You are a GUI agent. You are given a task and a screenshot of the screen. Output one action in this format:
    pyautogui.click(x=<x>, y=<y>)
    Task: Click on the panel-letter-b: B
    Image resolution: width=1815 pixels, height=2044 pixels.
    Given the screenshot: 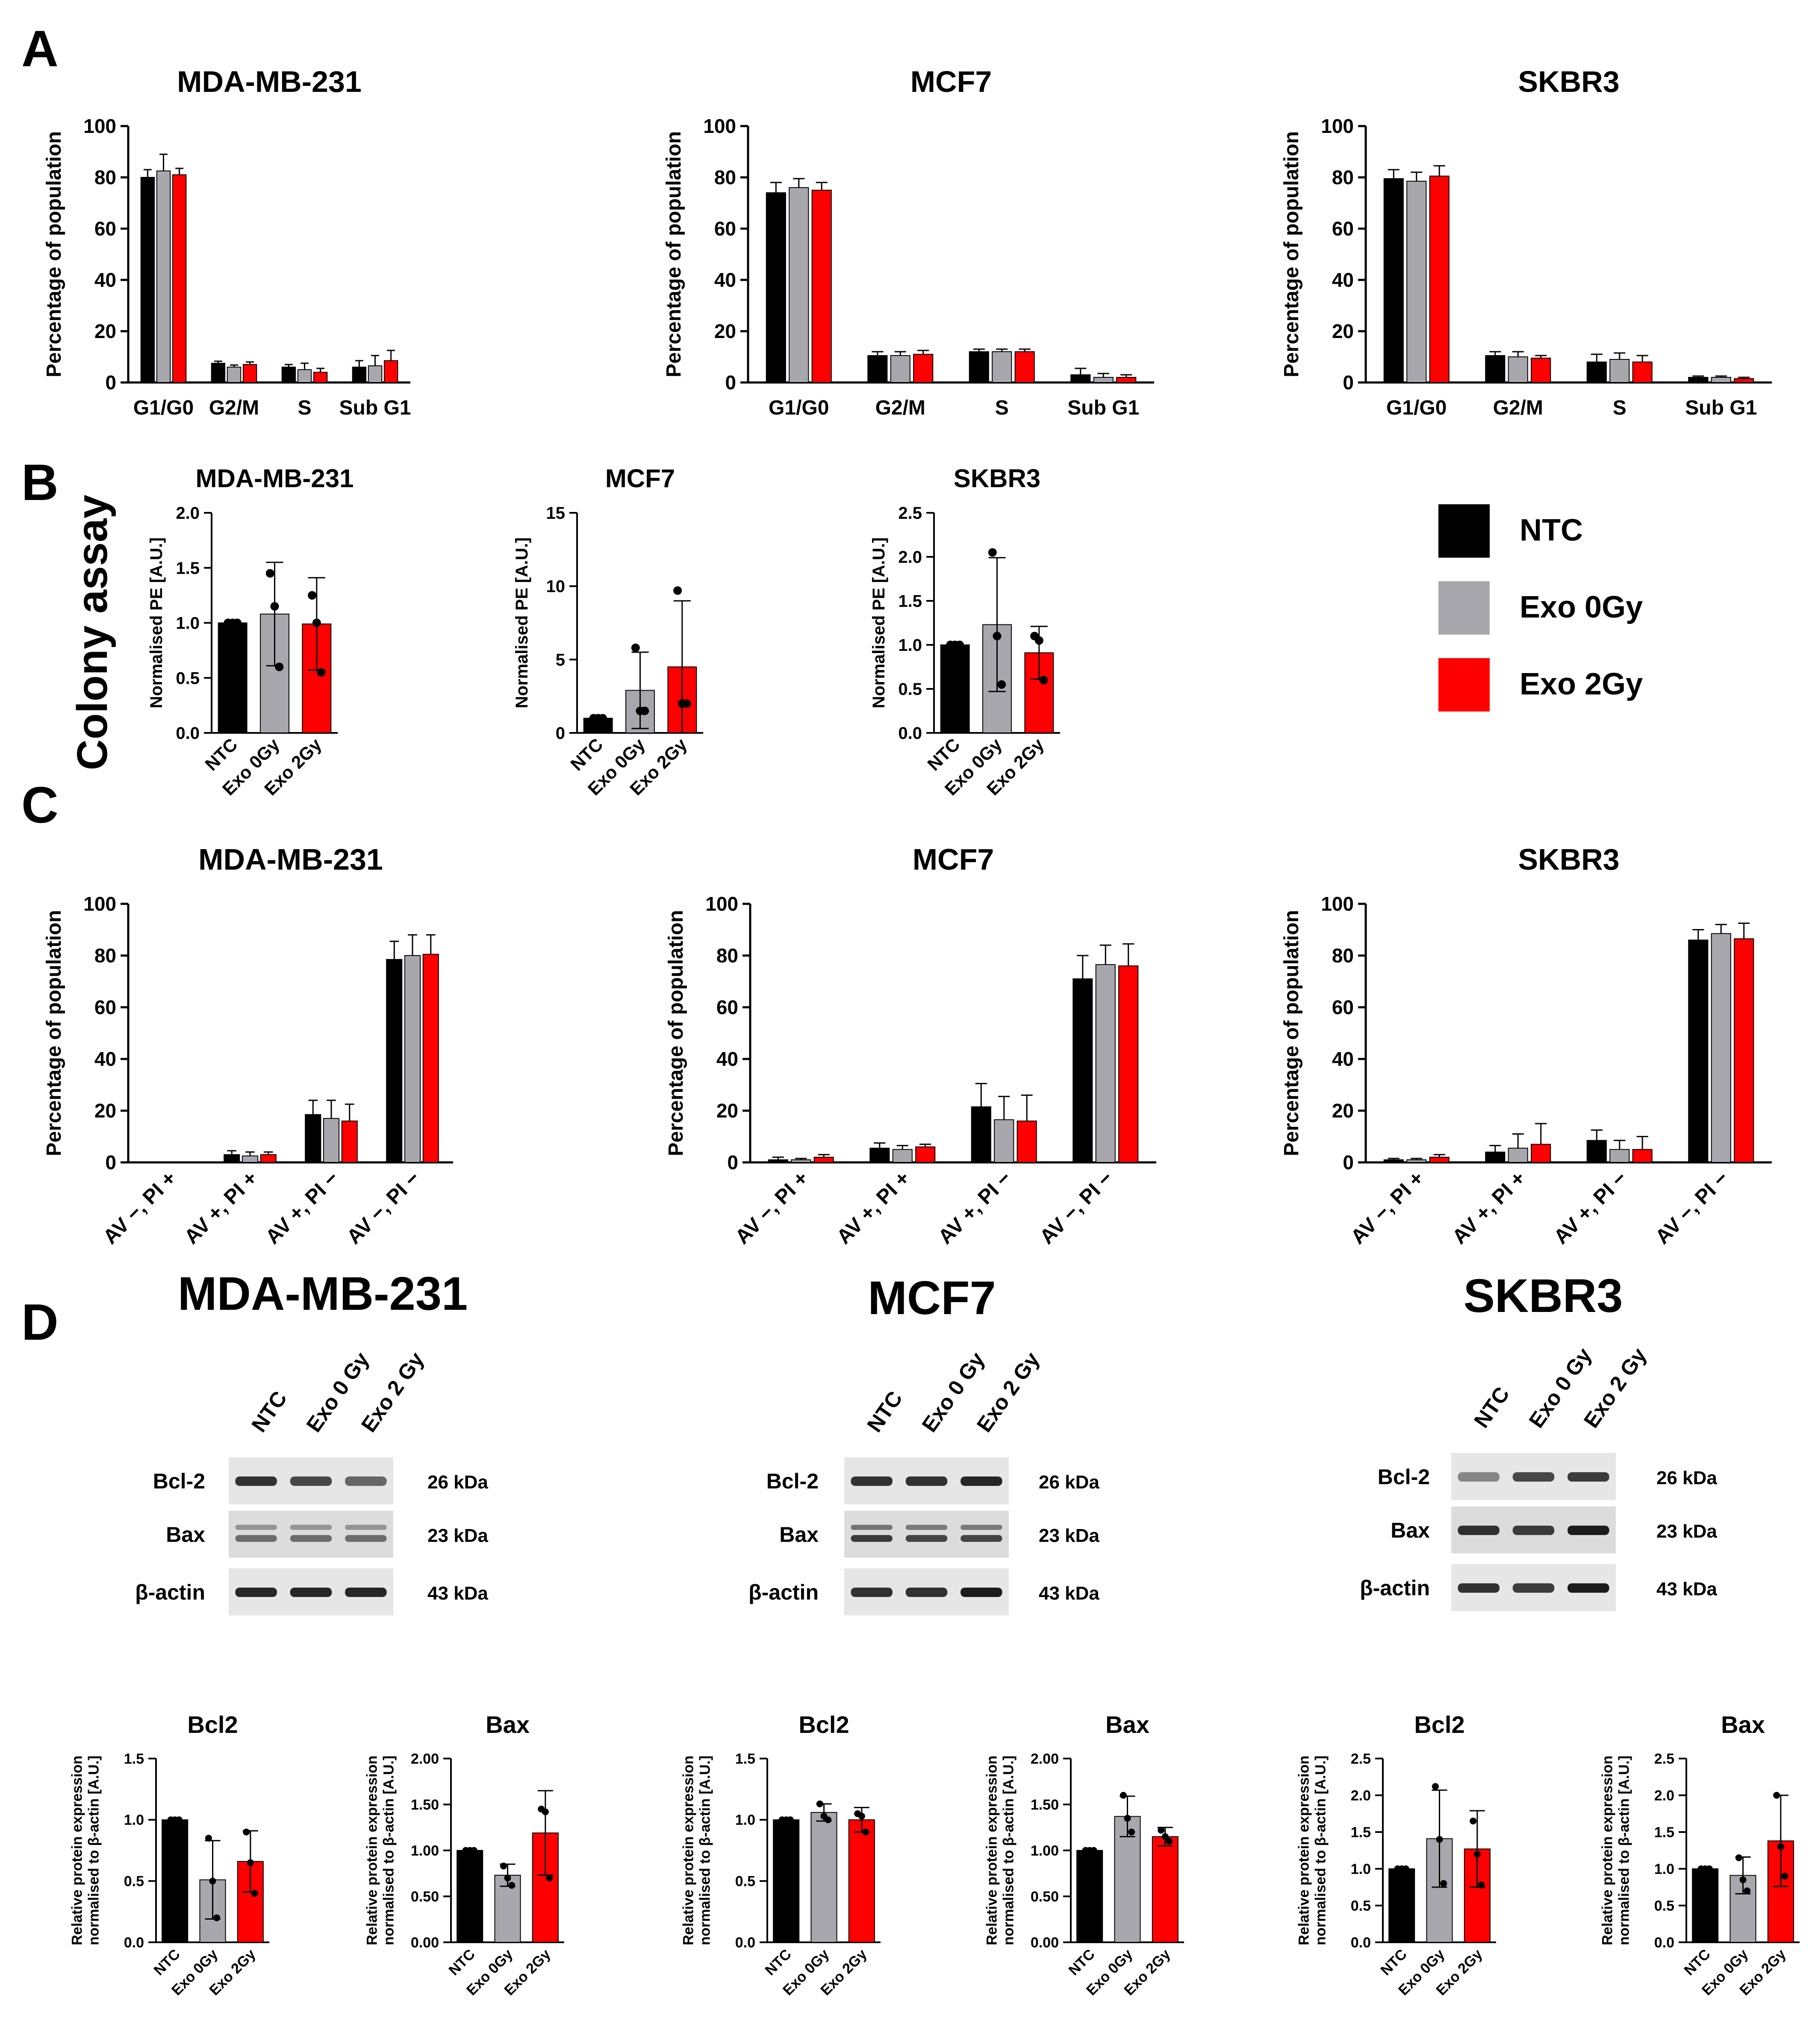 What is the action you would take?
    pyautogui.click(x=40, y=482)
    